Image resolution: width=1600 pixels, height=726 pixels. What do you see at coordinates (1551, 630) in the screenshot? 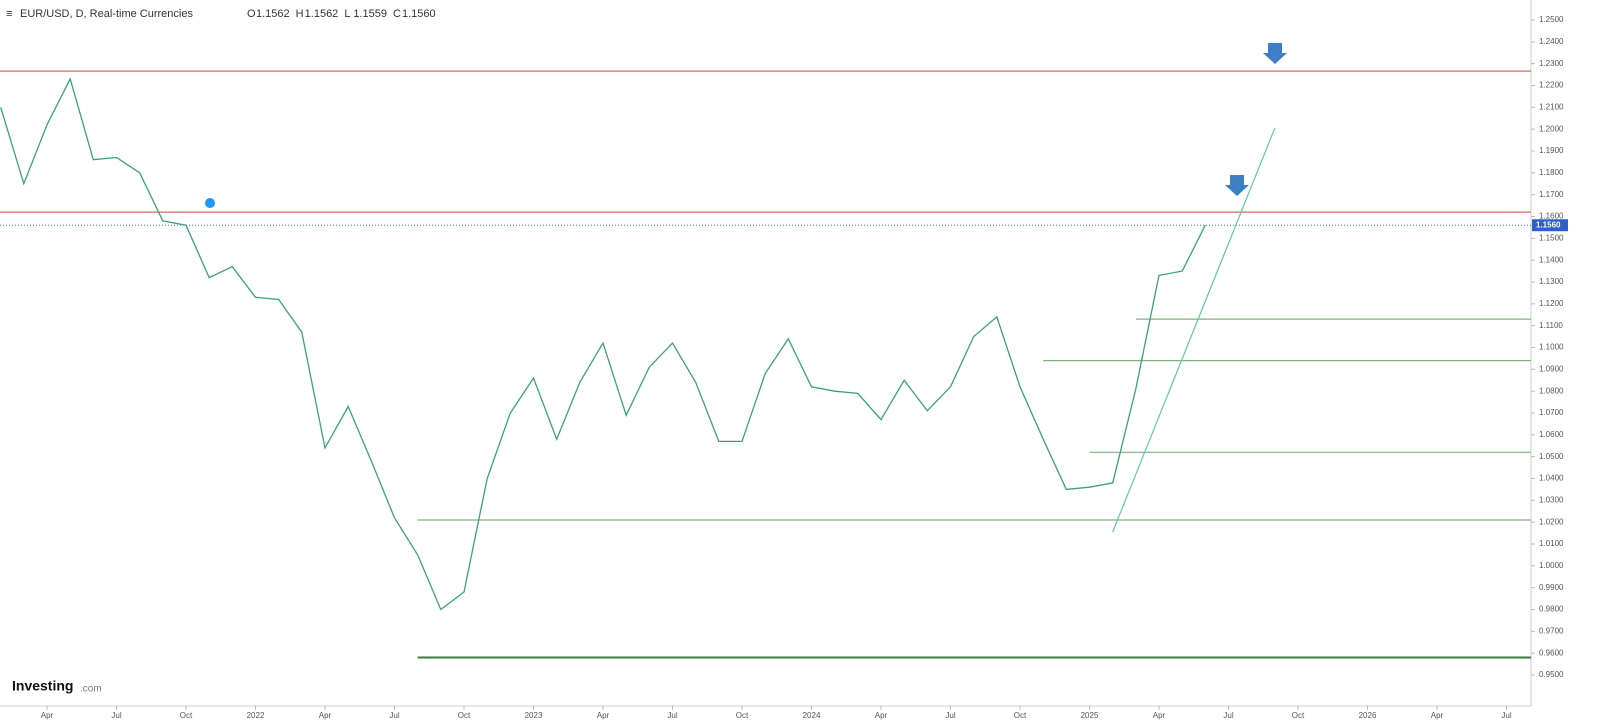
I see `y-tick-label: 0.9700` at bounding box center [1551, 630].